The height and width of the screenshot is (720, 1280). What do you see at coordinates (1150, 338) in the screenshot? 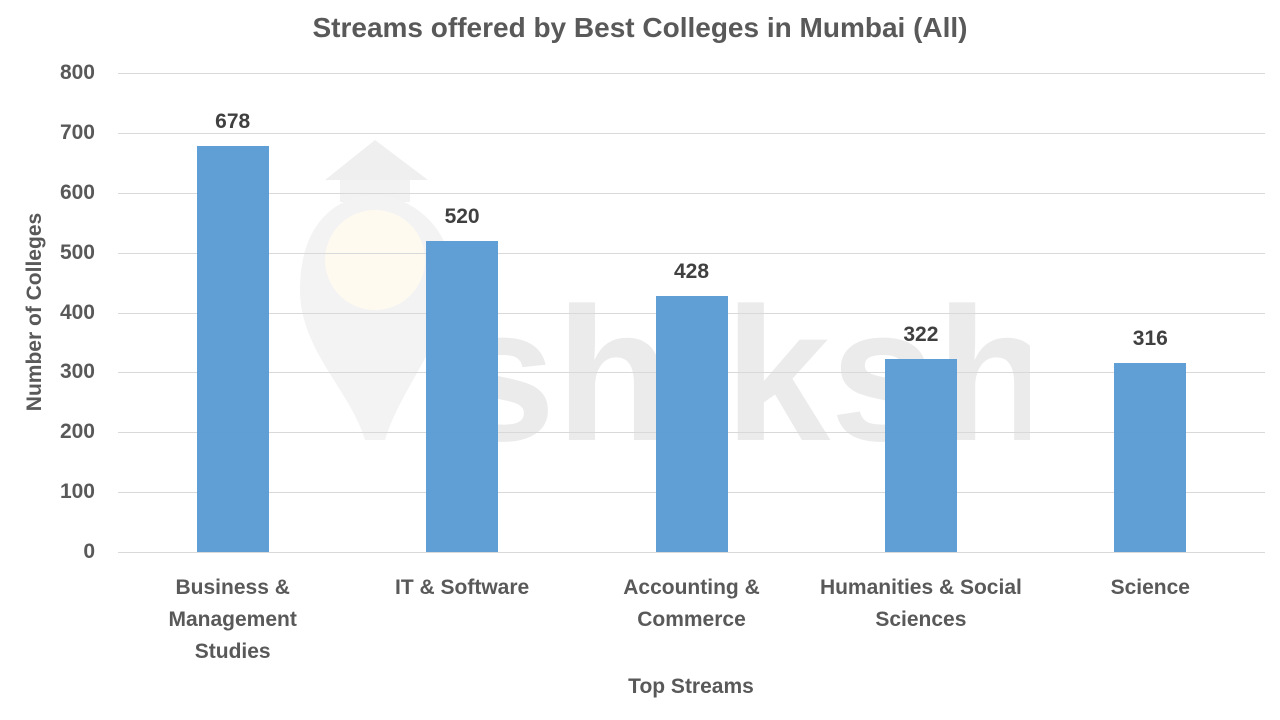
I see `data-label: 316` at bounding box center [1150, 338].